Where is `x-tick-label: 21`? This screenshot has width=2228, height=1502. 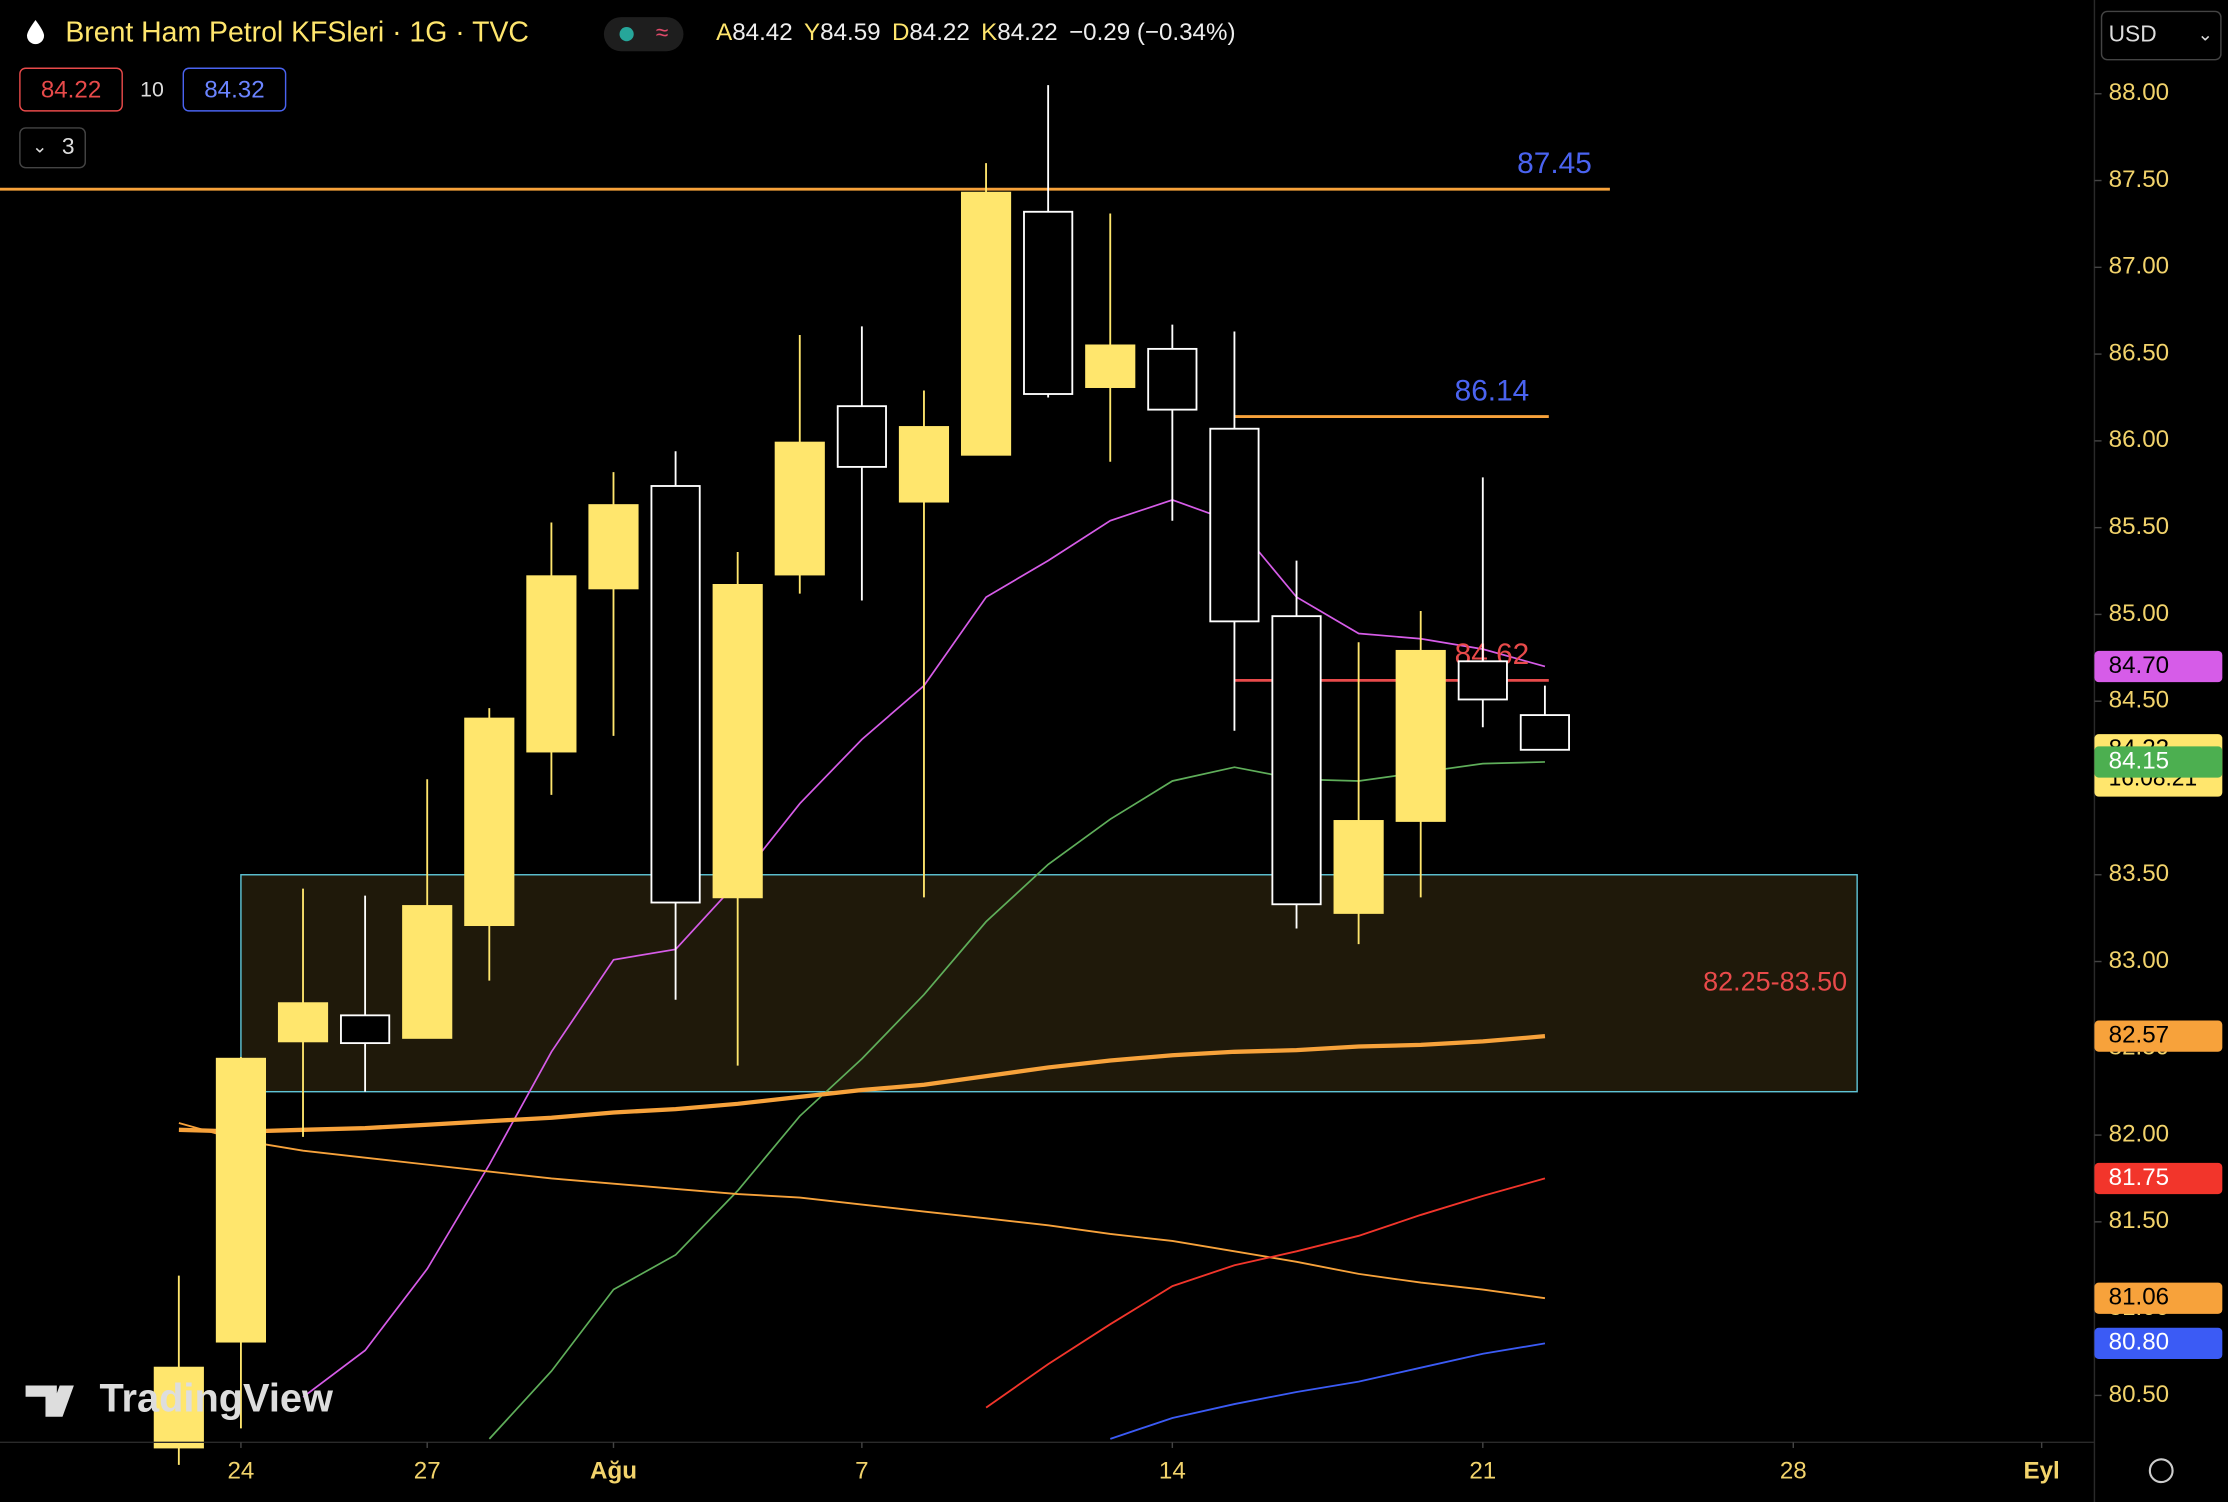
x-tick-label: 21 is located at coordinates (1482, 1470).